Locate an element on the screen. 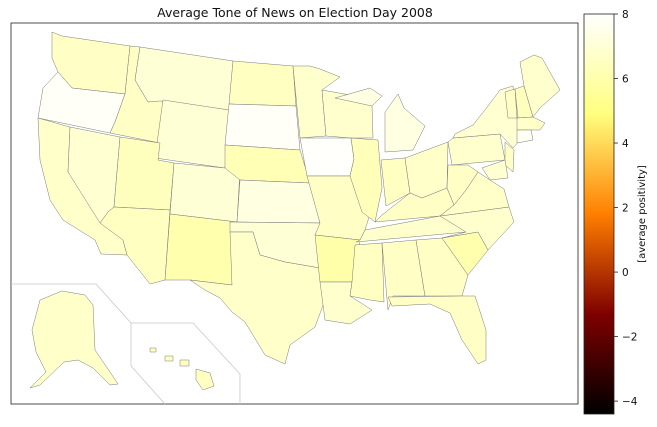 Image resolution: width=657 pixels, height=427 pixels. colorbar-gradient is located at coordinates (599, 214).